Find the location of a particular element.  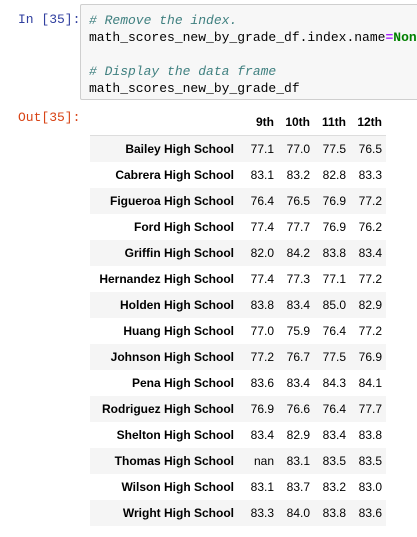

code-line: # Display the data frame is located at coordinates (253, 71).